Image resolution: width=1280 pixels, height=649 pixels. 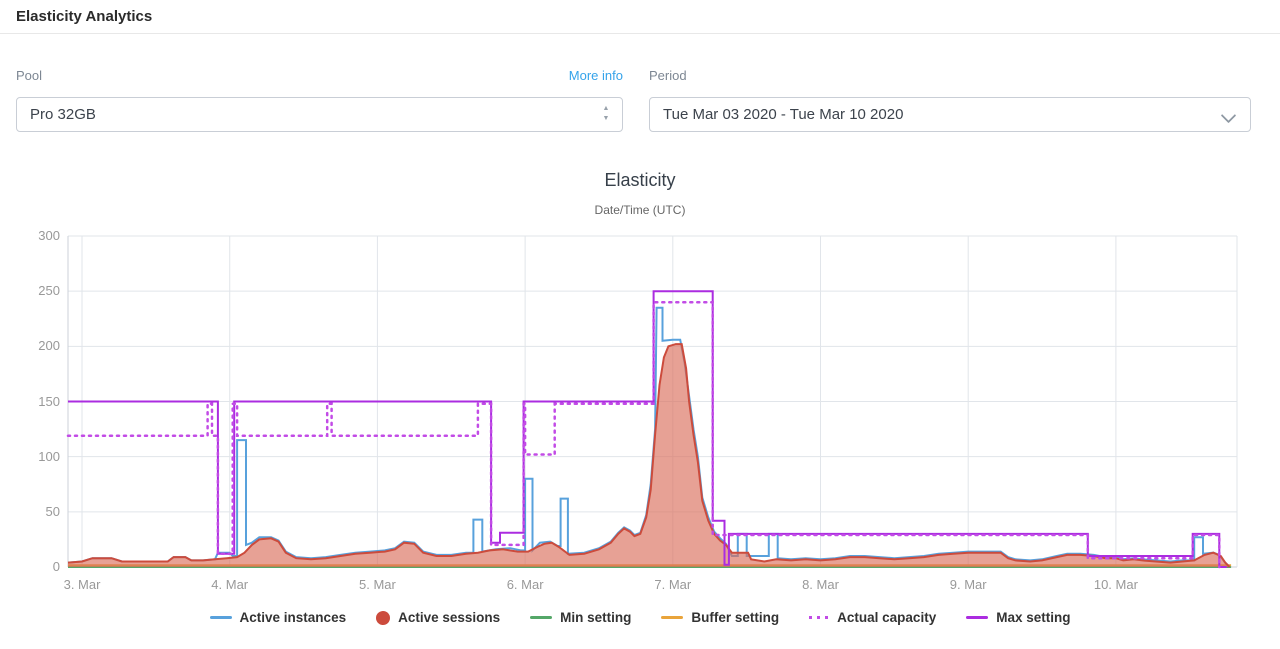 What do you see at coordinates (735, 617) in the screenshot?
I see `legend-label: Buffer setting` at bounding box center [735, 617].